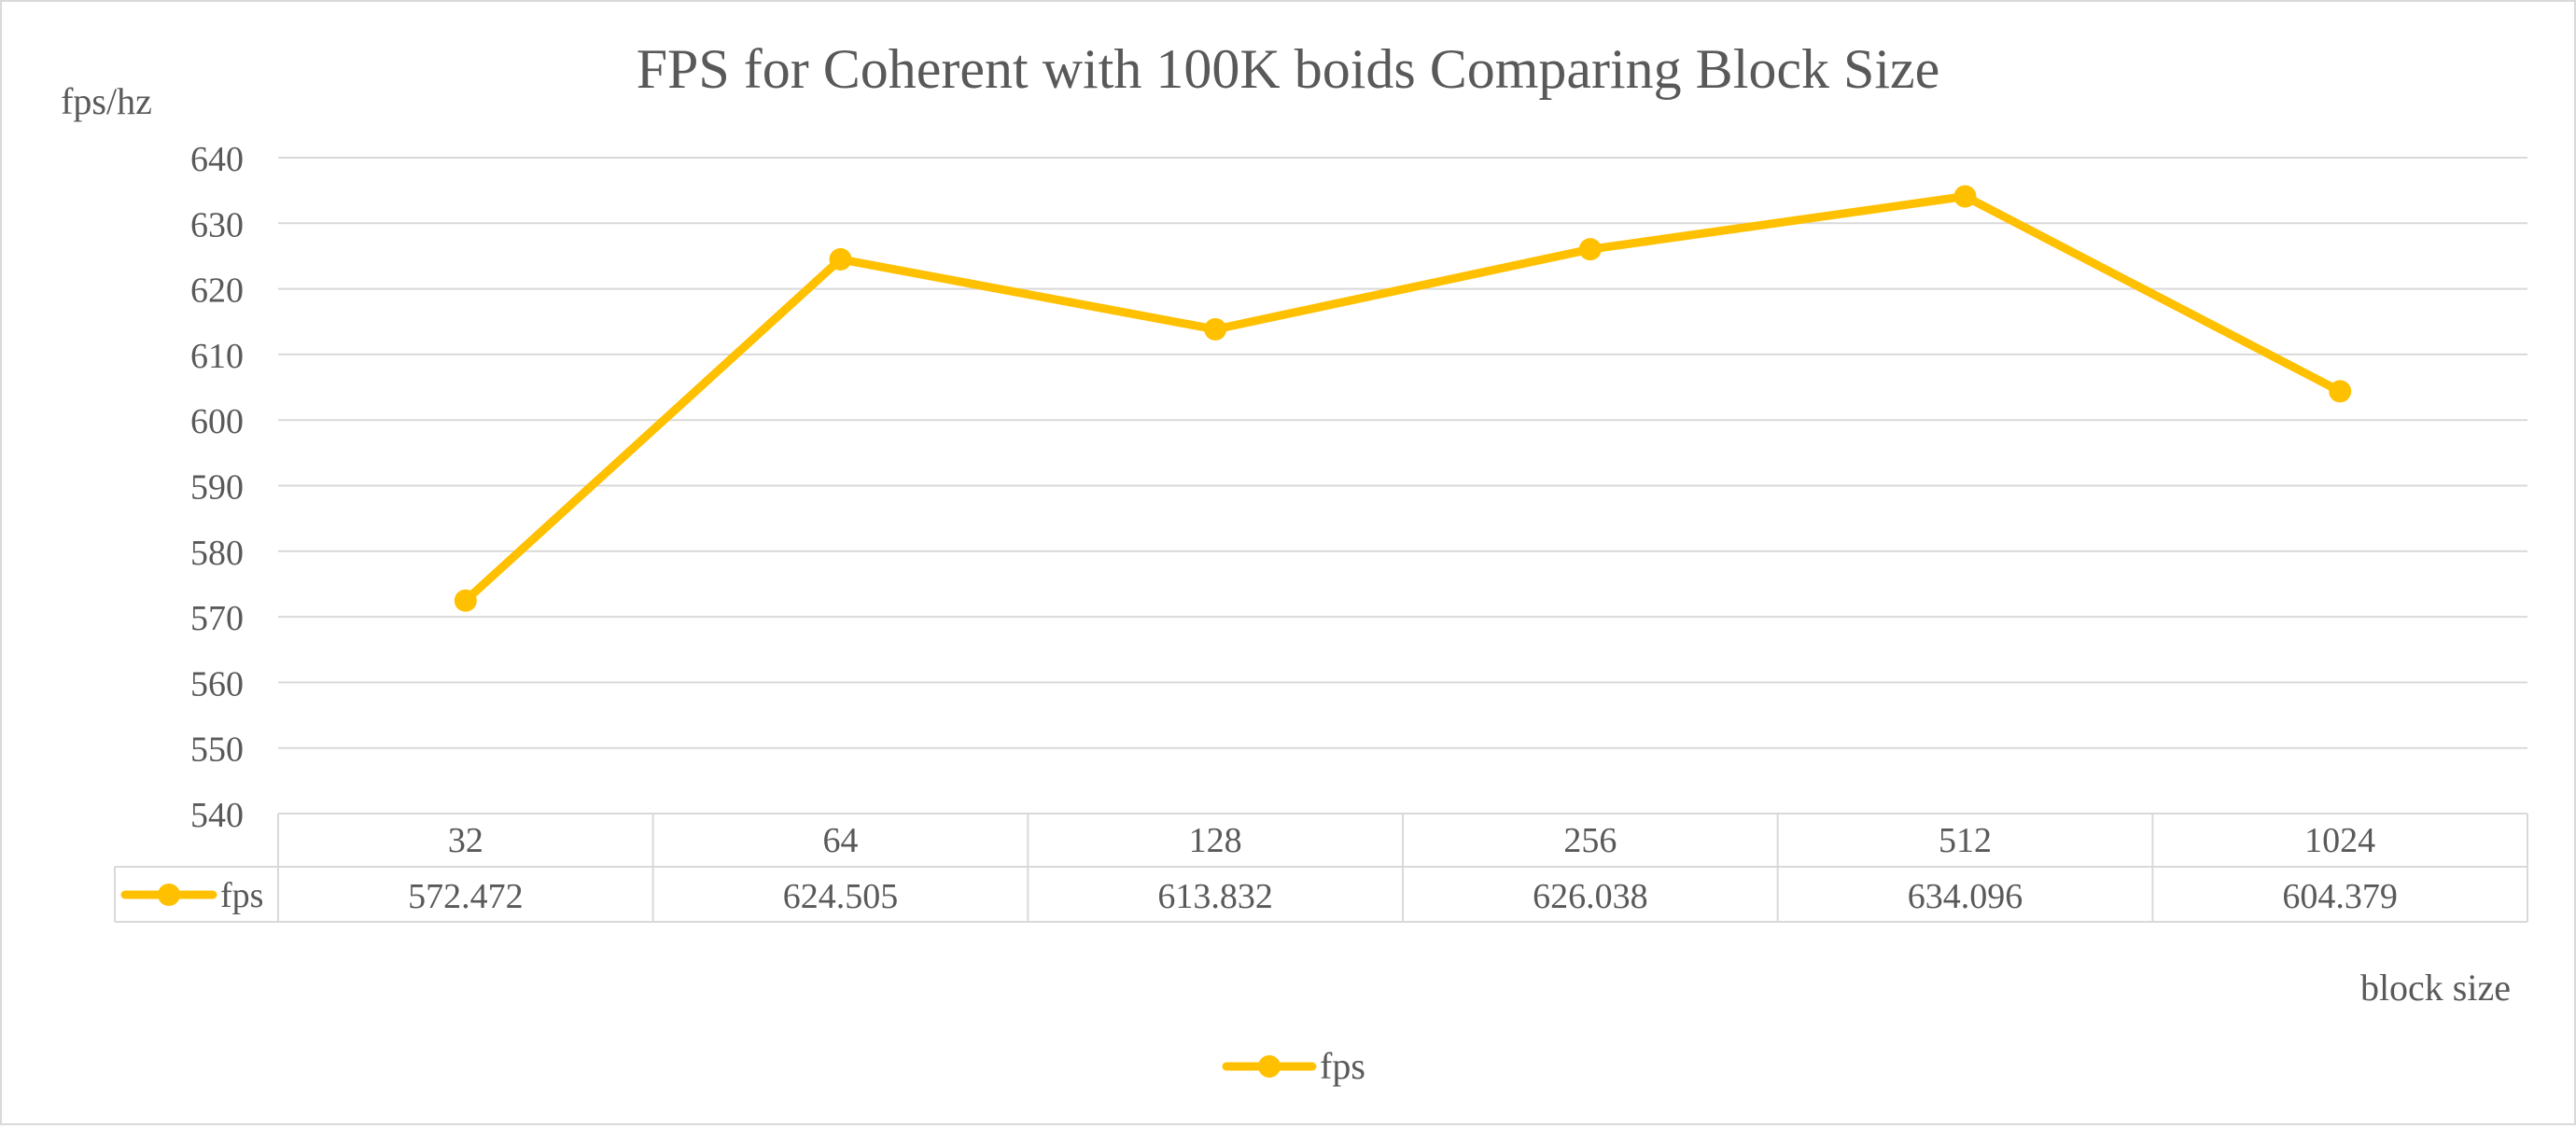 The width and height of the screenshot is (2576, 1128). Describe the element at coordinates (1269, 1066) in the screenshot. I see `legend-marker-swatch` at that location.